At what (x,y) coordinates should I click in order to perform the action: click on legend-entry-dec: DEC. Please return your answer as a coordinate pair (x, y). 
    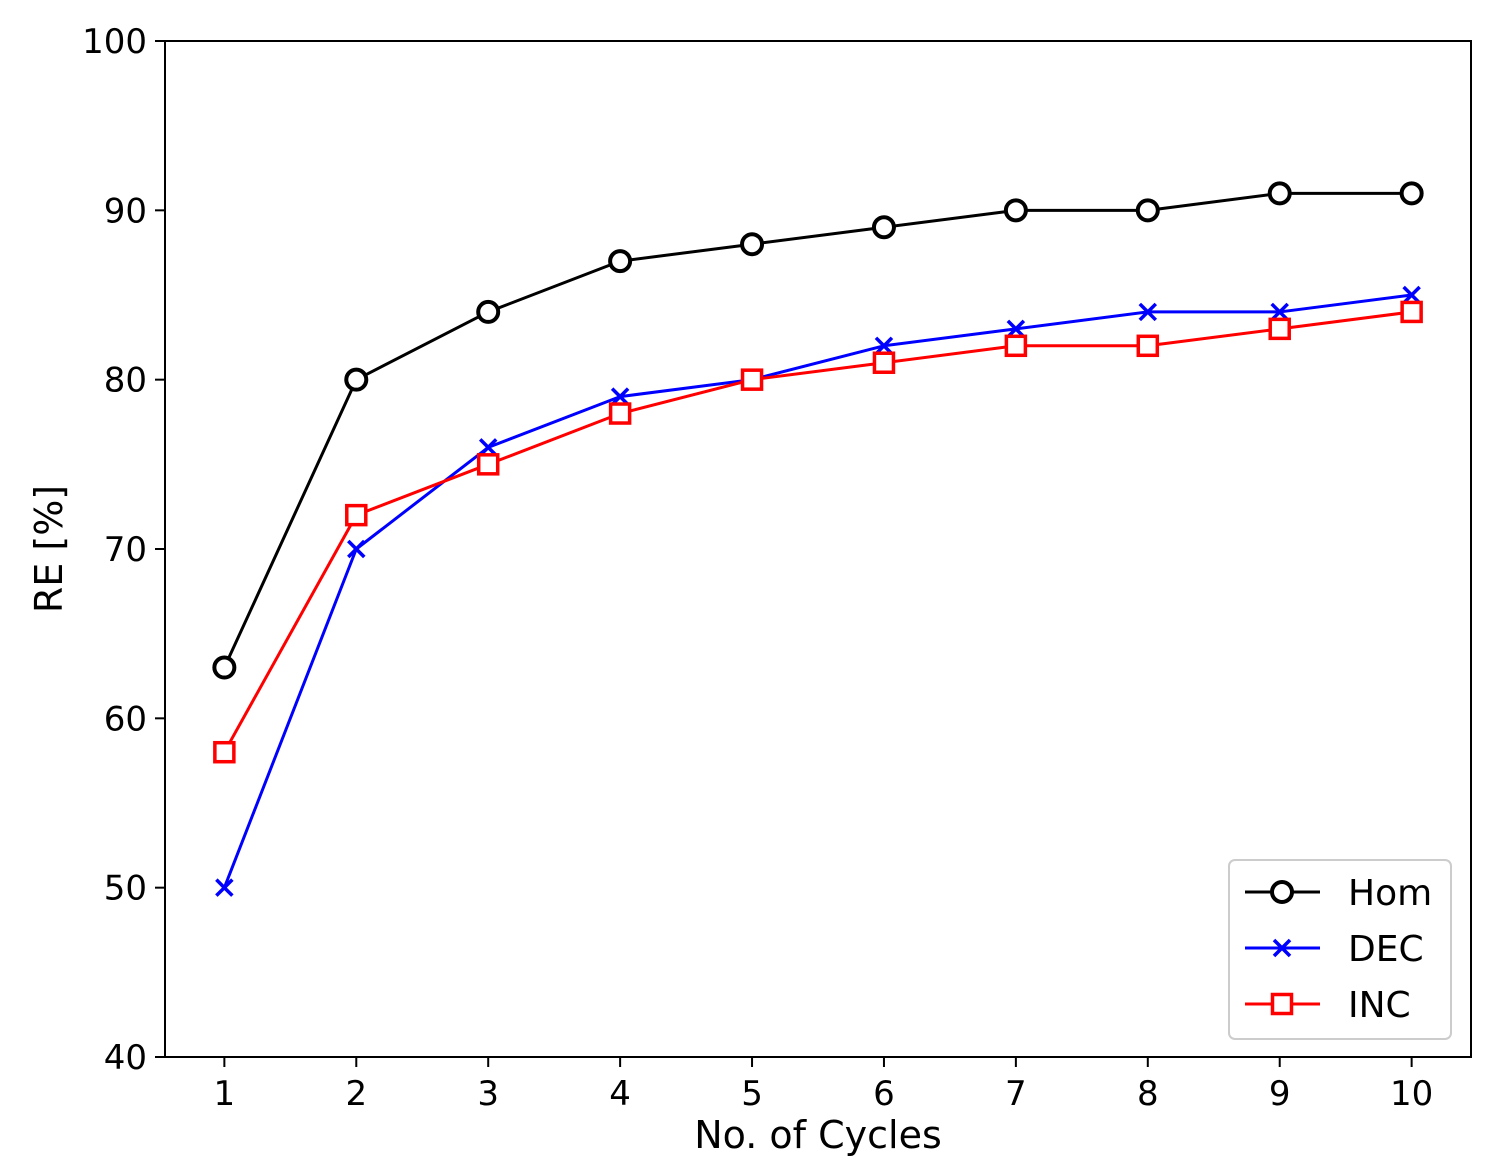
    Looking at the image, I should click on (1334, 949).